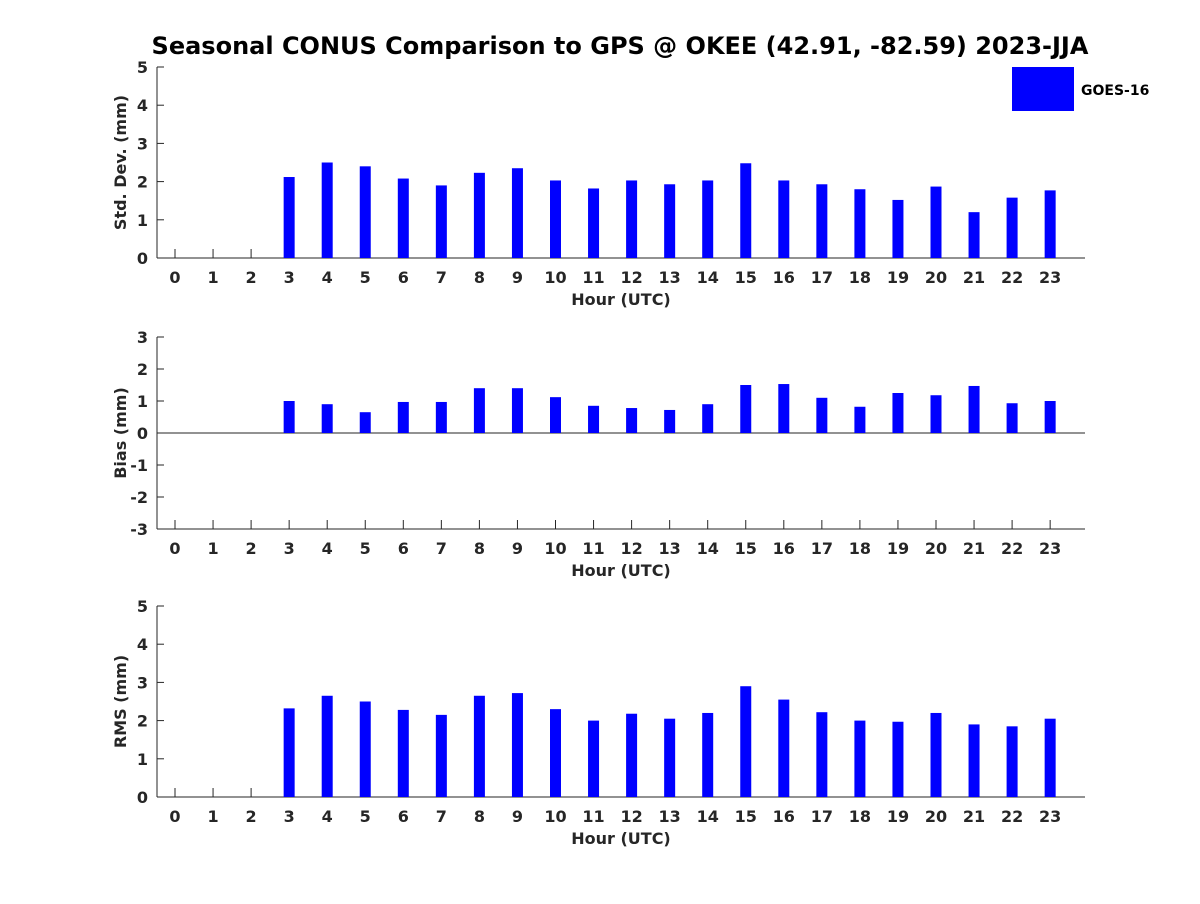  I want to click on std-dev-x-tick-label: 10, so click(555, 277).